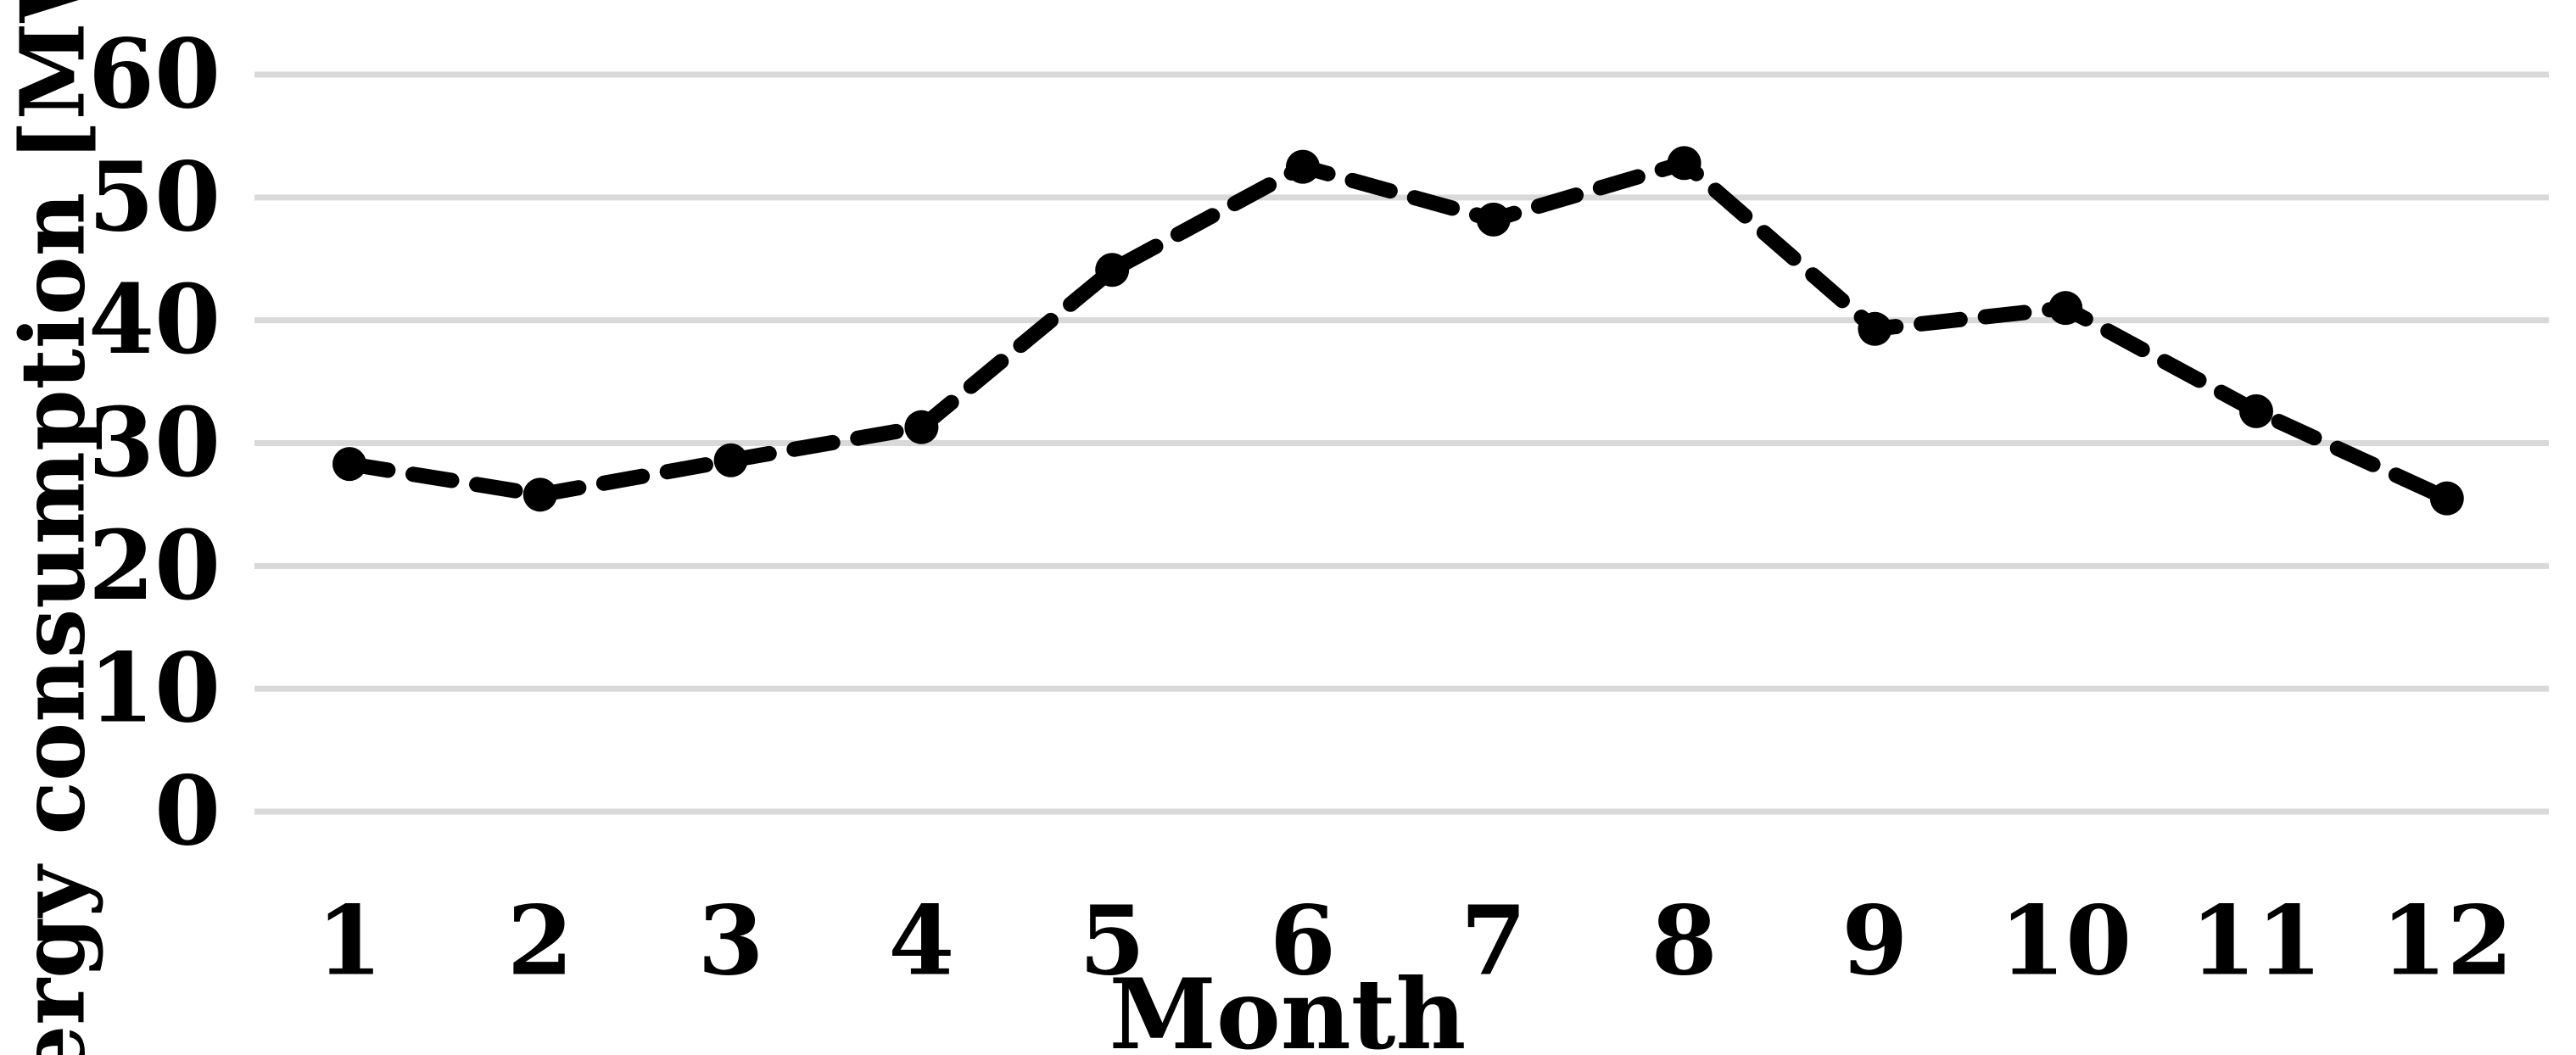 Image resolution: width=2576 pixels, height=1055 pixels. What do you see at coordinates (2447, 941) in the screenshot?
I see `x-tick-label: 12` at bounding box center [2447, 941].